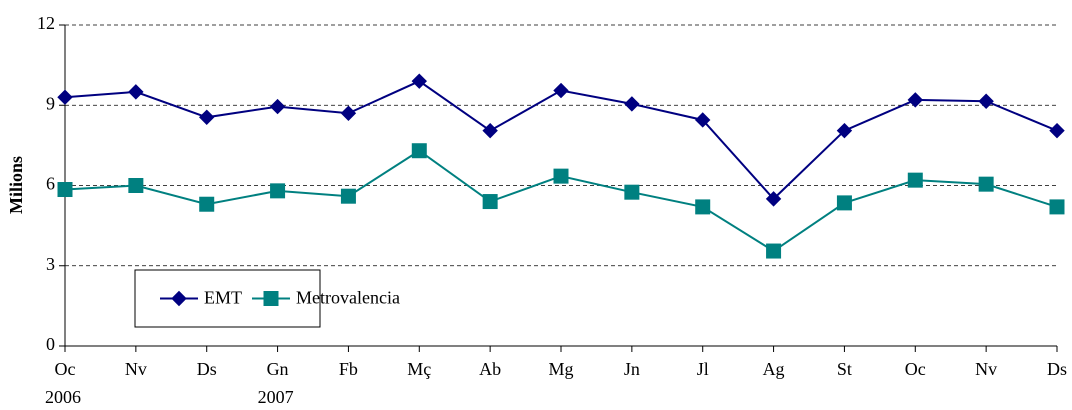  I want to click on x-year-label: 2006, so click(63, 397).